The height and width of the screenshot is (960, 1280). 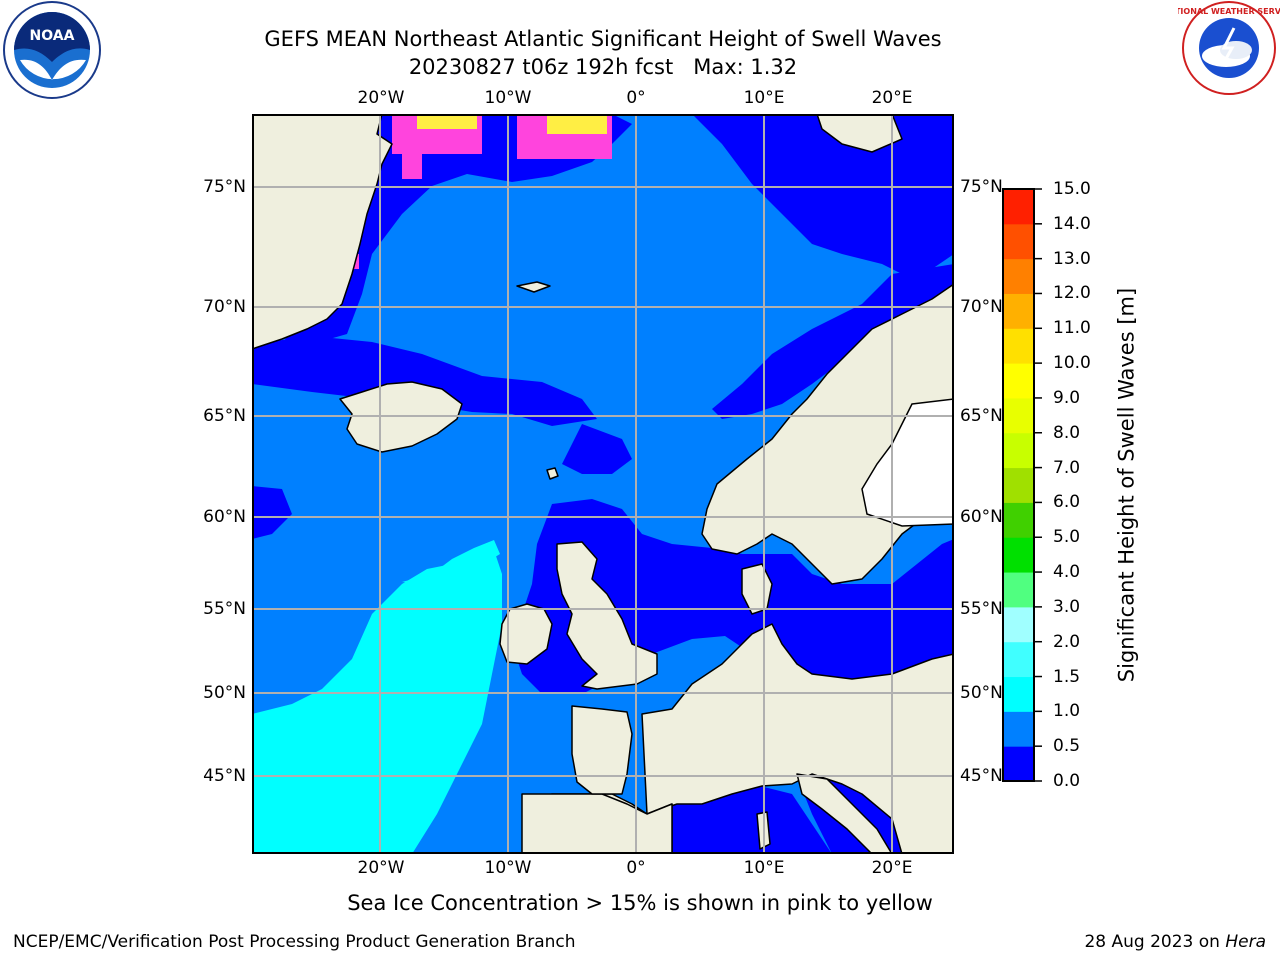 I want to click on lon-tick-top-0: 20°W, so click(x=381, y=98).